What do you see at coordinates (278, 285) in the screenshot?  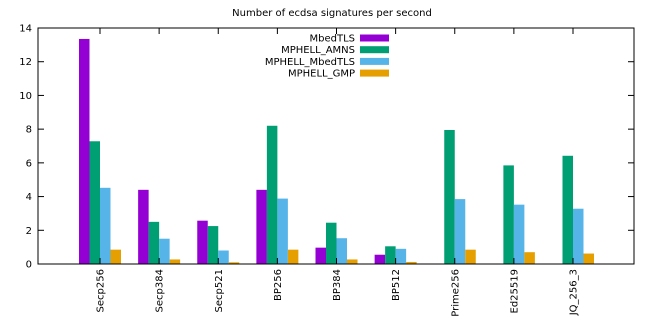 I see `x-tick-label-bp256: BP256` at bounding box center [278, 285].